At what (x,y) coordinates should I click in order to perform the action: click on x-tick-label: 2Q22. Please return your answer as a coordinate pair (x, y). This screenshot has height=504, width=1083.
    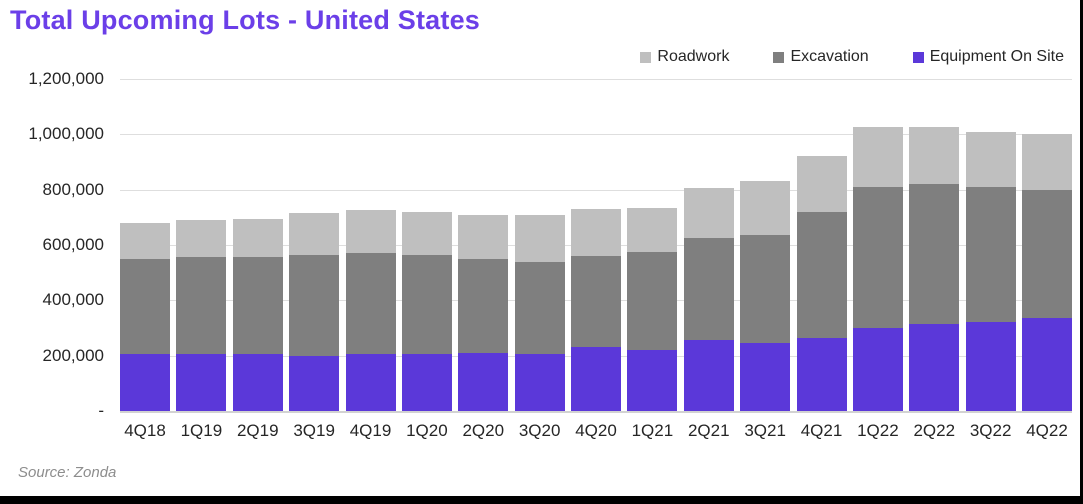
    Looking at the image, I should click on (934, 430).